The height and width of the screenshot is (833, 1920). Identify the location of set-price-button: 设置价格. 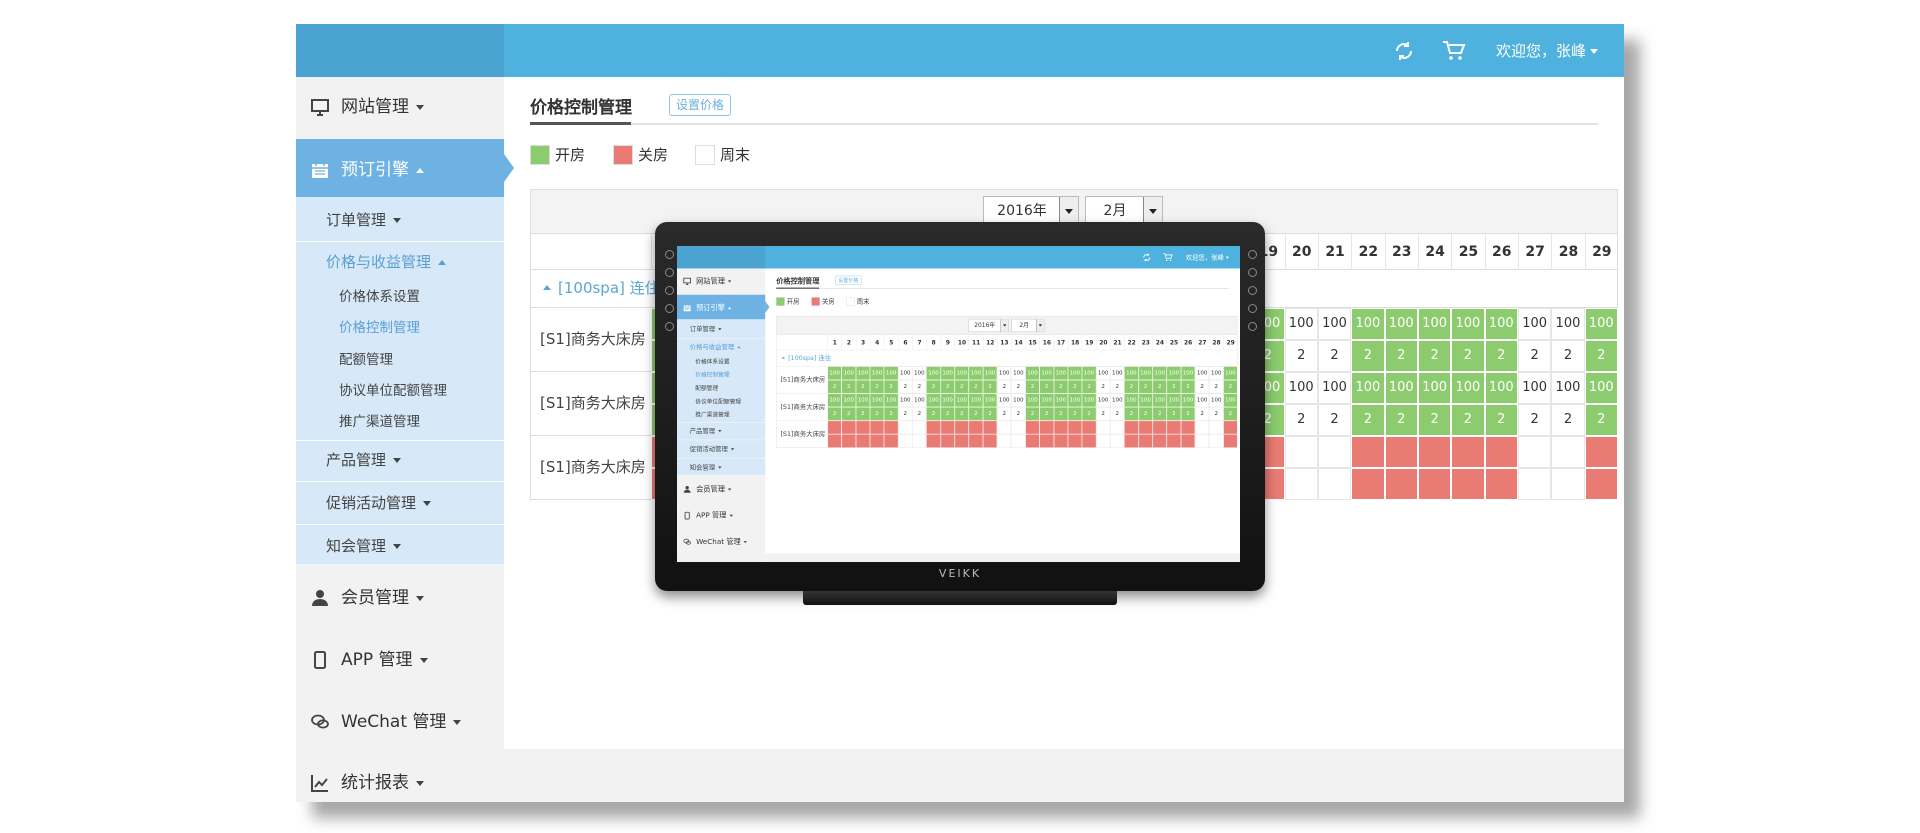
(700, 105).